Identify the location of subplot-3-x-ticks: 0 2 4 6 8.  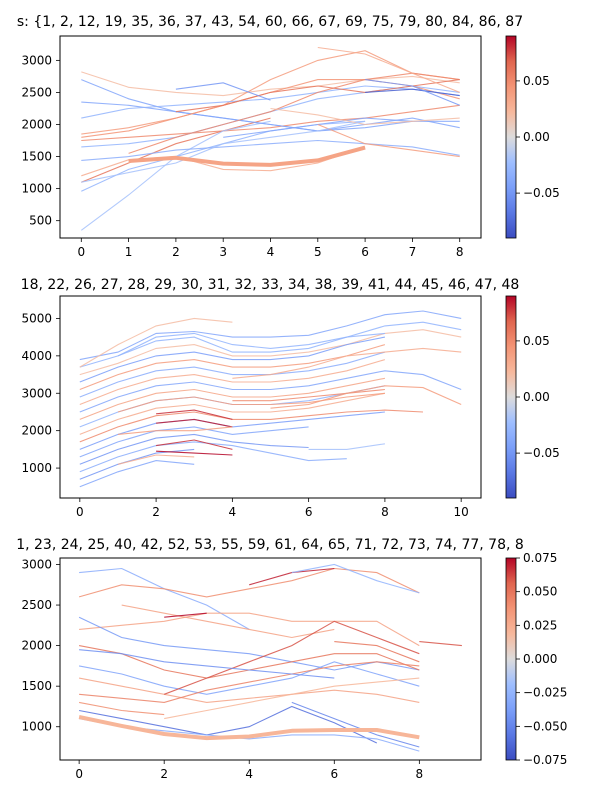
(249, 770).